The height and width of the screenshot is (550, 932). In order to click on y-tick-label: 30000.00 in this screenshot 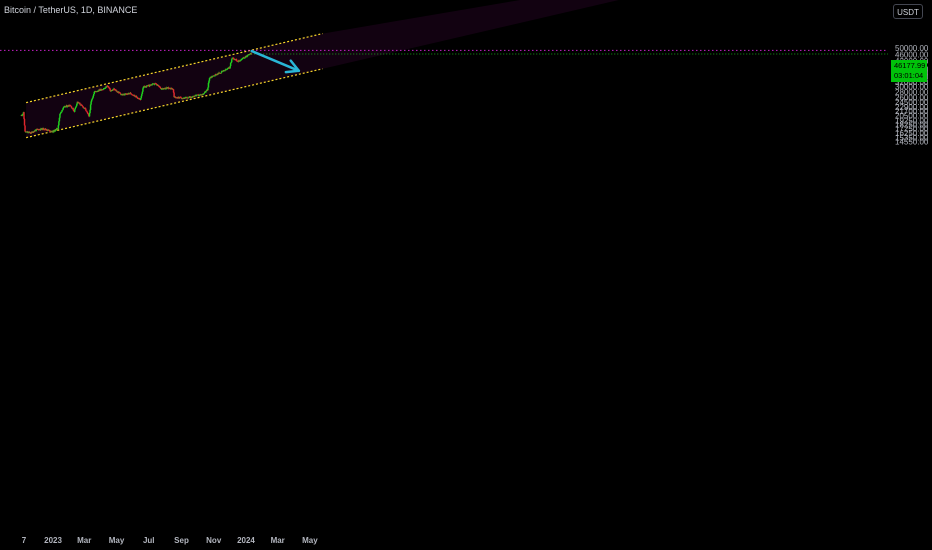, I will do `click(912, 87)`.